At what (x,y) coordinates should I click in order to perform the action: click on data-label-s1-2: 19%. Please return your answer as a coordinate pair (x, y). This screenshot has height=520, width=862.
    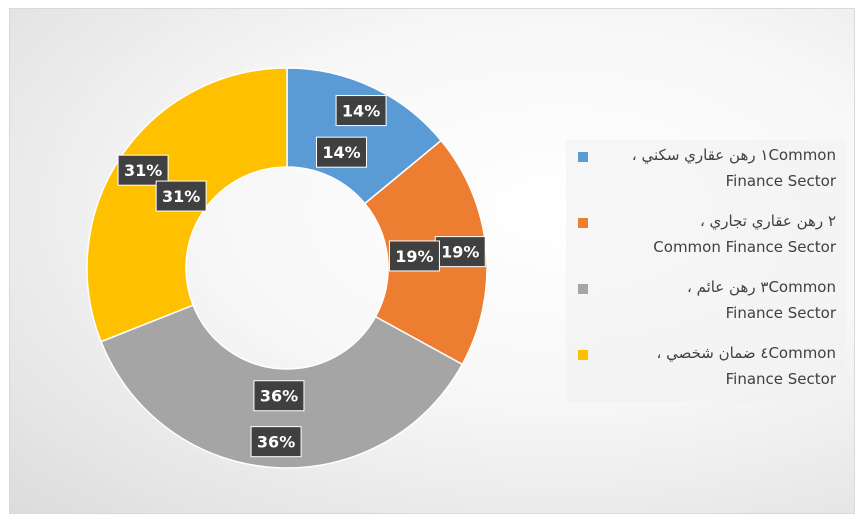
    Looking at the image, I should click on (460, 252).